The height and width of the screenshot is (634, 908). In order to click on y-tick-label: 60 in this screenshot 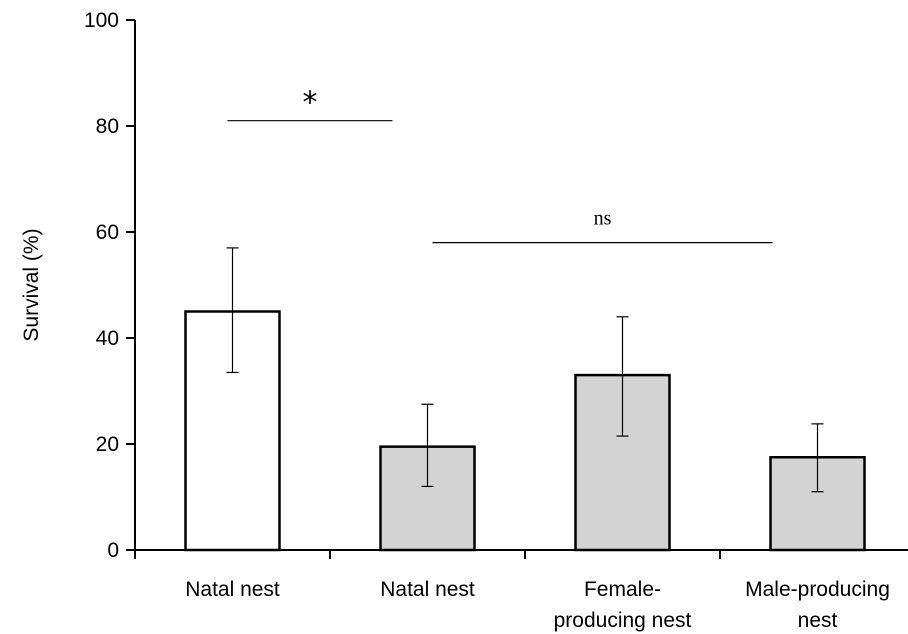, I will do `click(107, 232)`.